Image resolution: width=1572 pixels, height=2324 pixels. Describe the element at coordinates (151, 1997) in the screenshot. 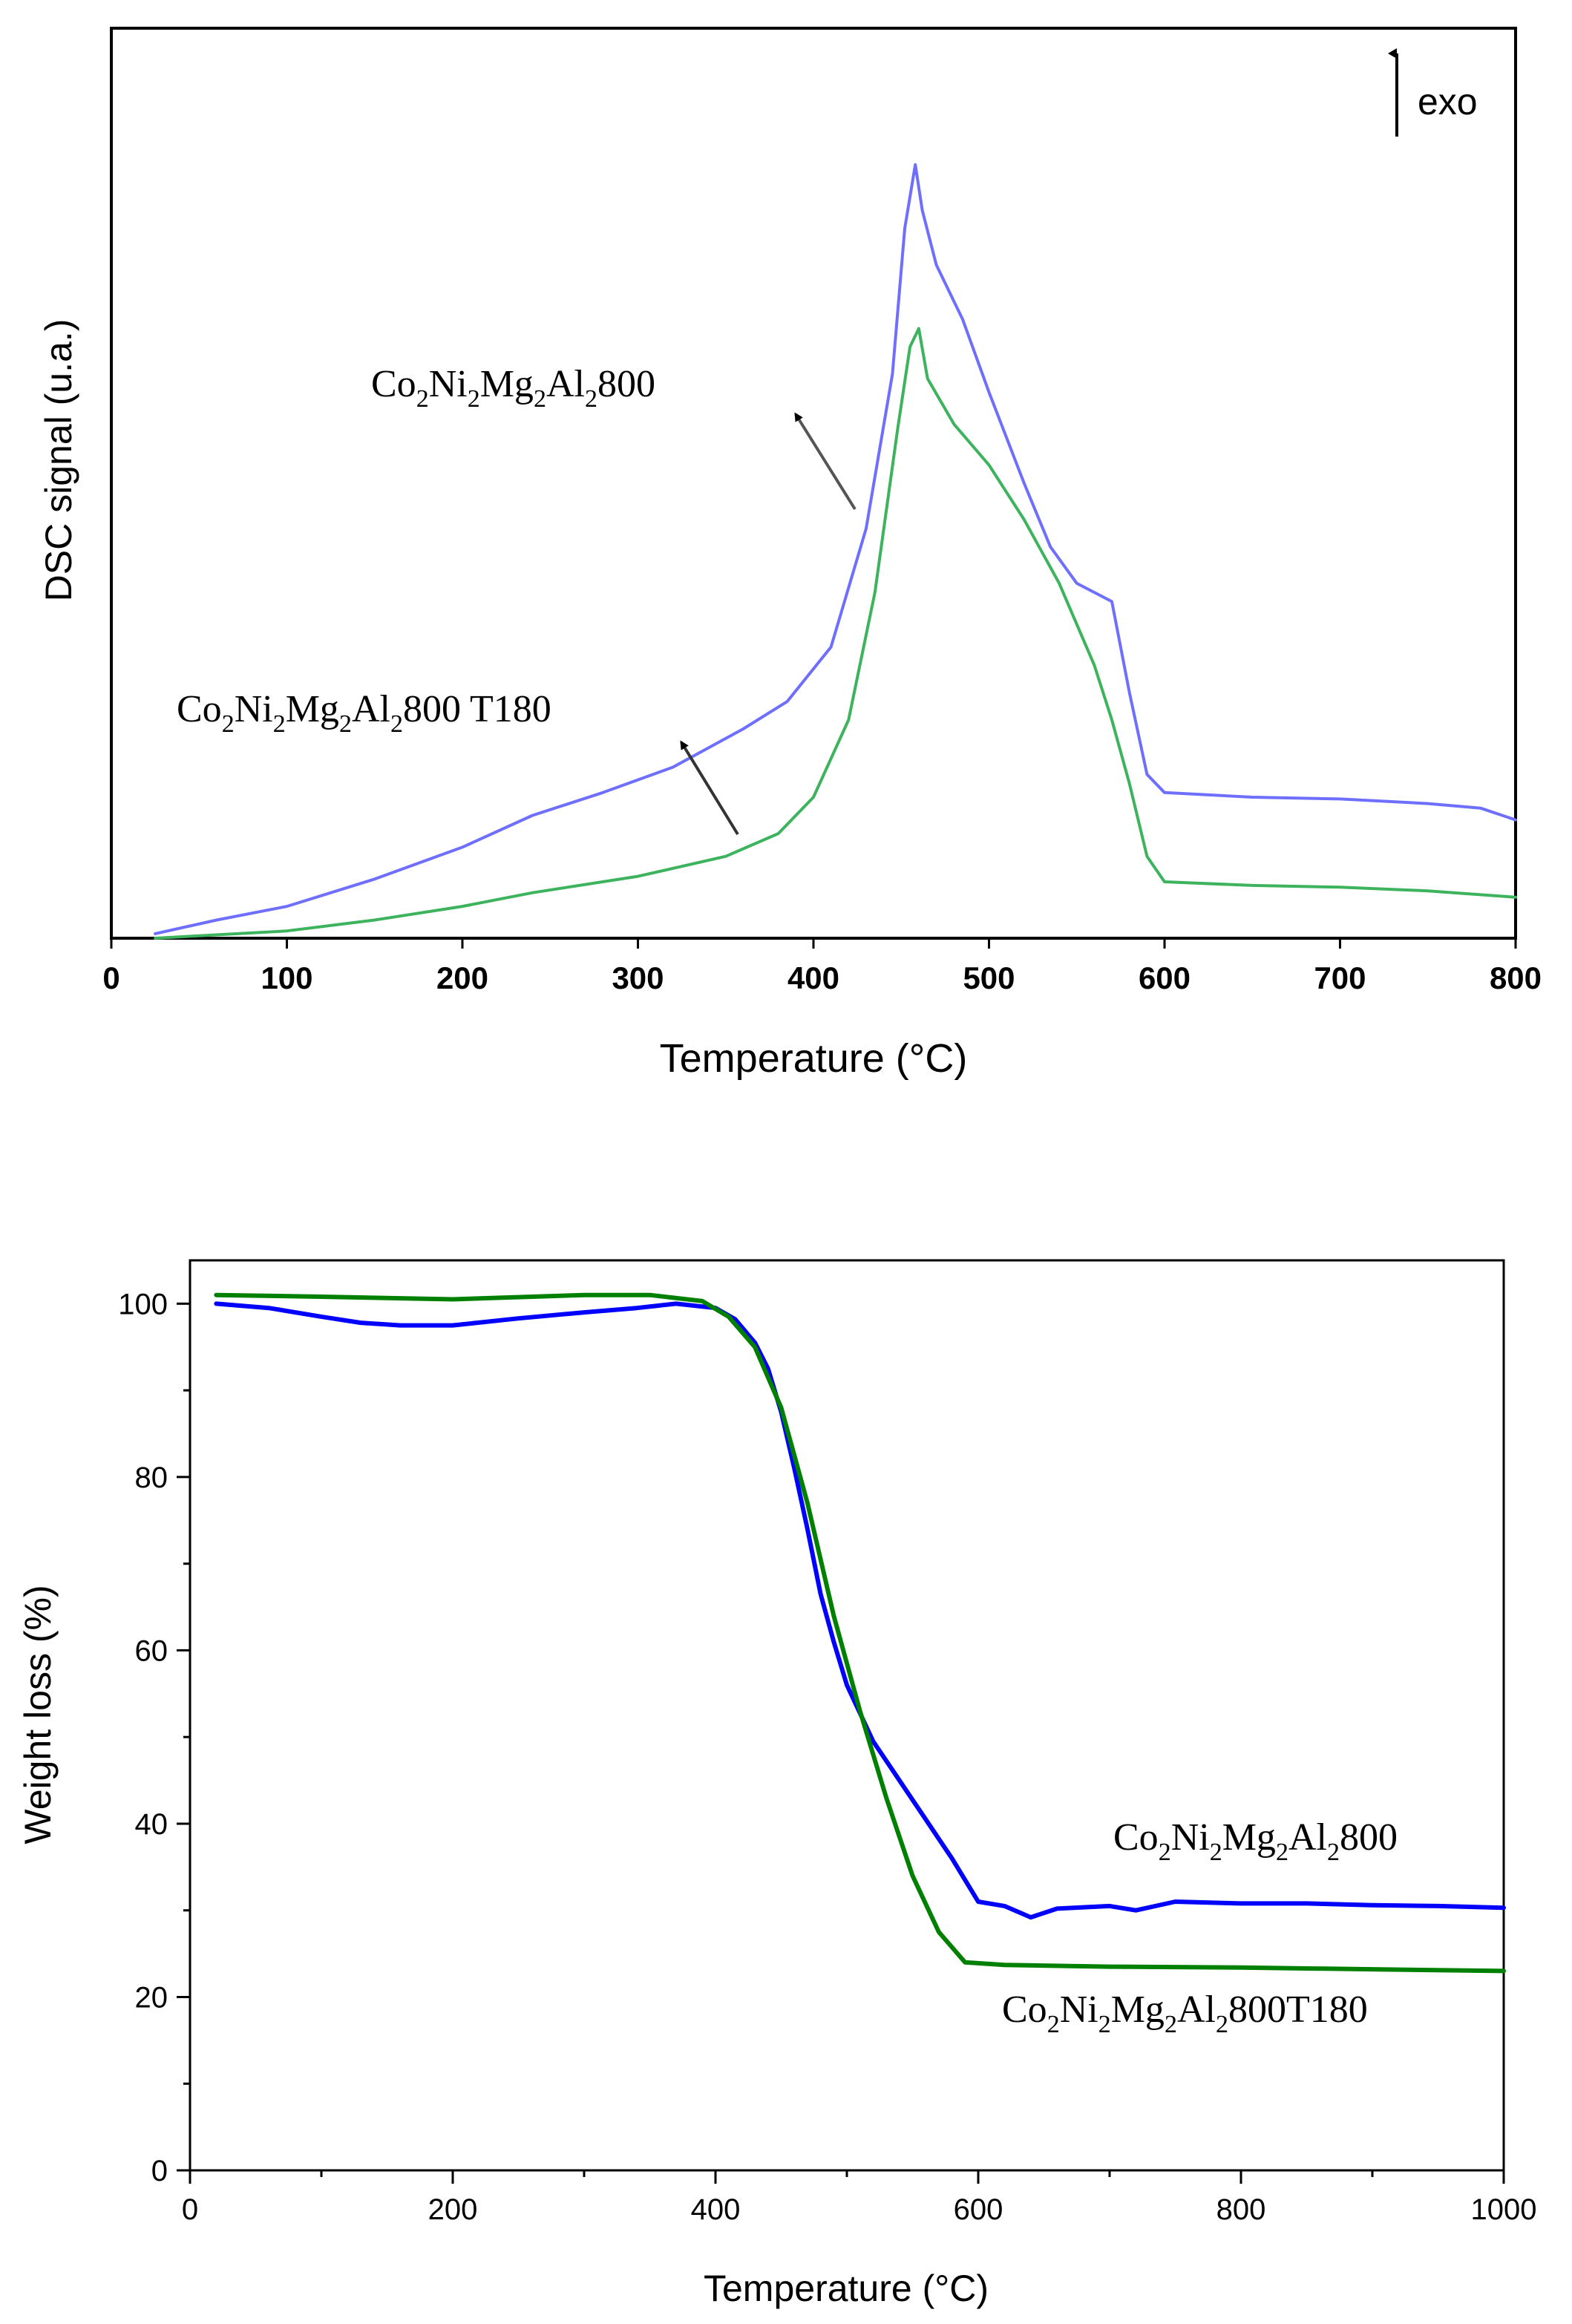

I see `y-tick-label: 20` at that location.